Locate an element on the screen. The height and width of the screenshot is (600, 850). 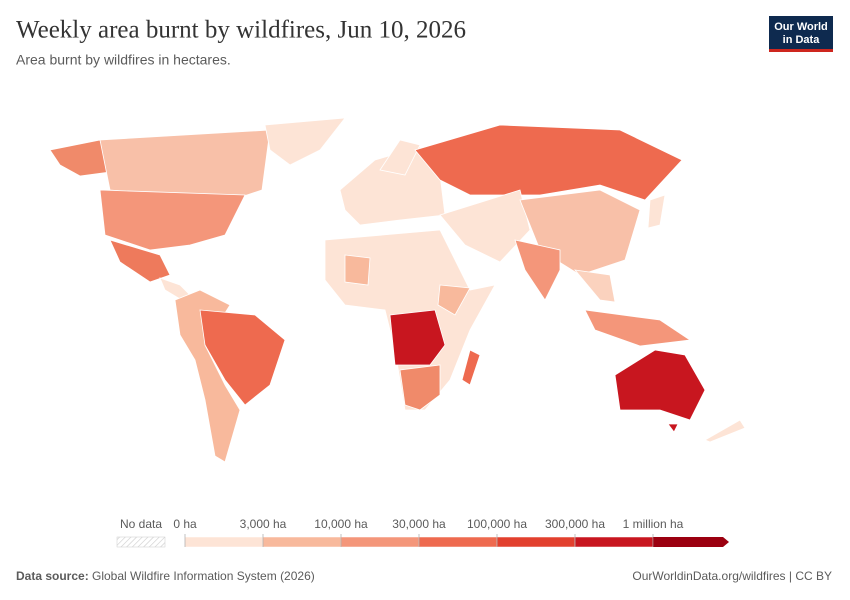
legend-label: 300,000 ha is located at coordinates (575, 524).